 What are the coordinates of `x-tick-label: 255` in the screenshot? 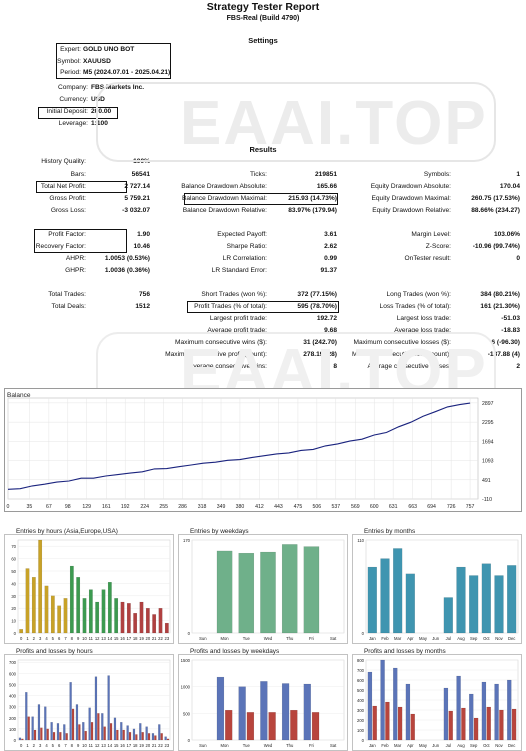 It's located at (163, 507).